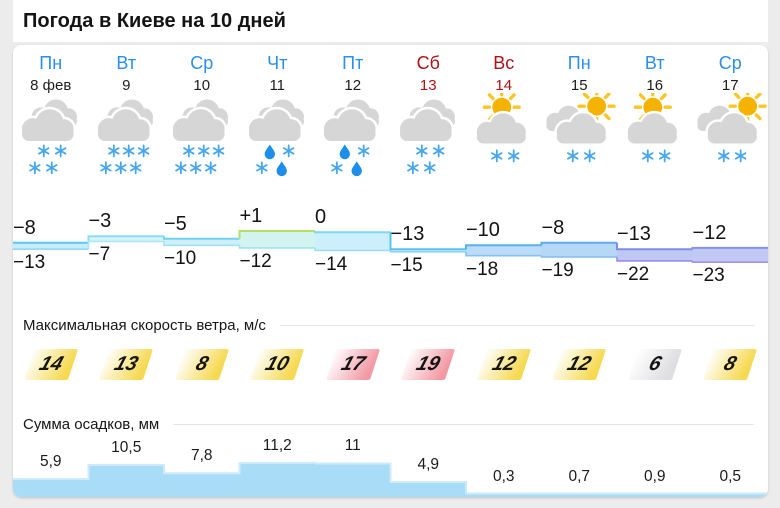 The image size is (780, 508). What do you see at coordinates (504, 63) in the screenshot?
I see `day-of-week-label: Вс` at bounding box center [504, 63].